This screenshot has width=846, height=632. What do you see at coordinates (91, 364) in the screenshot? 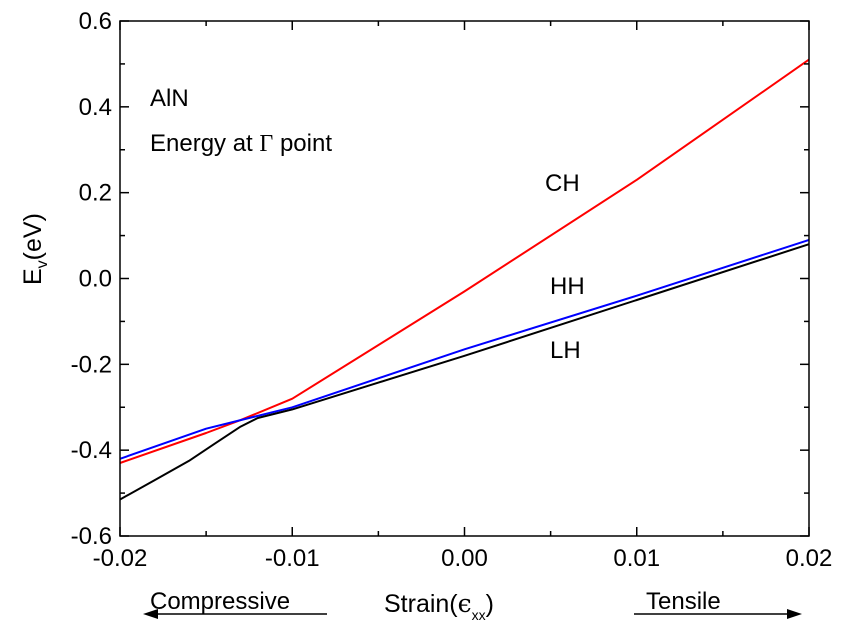
I see `y-tick-label: -0.2` at bounding box center [91, 364].